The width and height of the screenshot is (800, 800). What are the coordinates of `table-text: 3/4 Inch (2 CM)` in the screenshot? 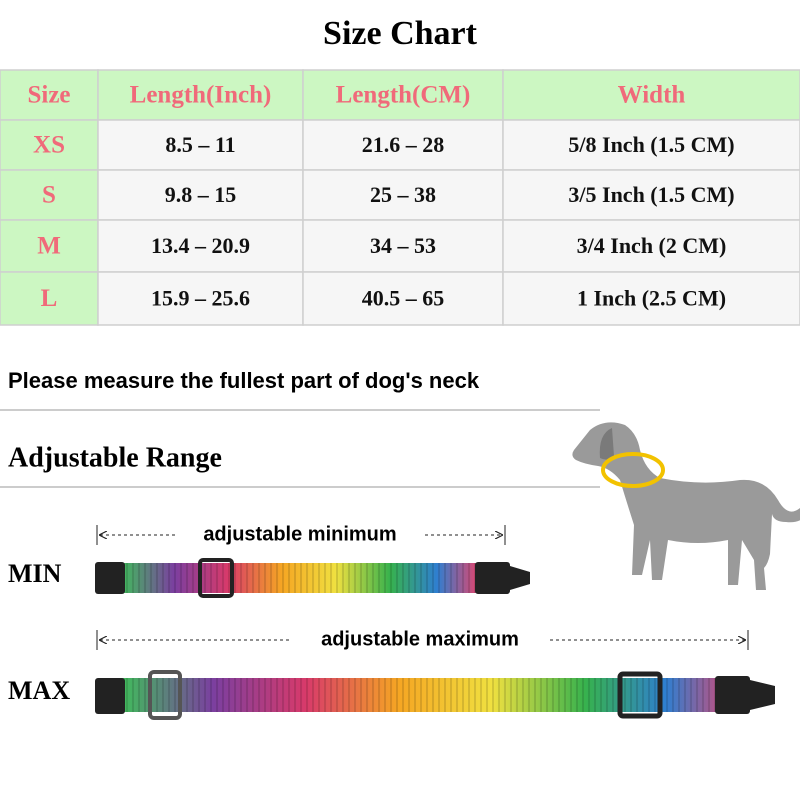 It's located at (652, 245).